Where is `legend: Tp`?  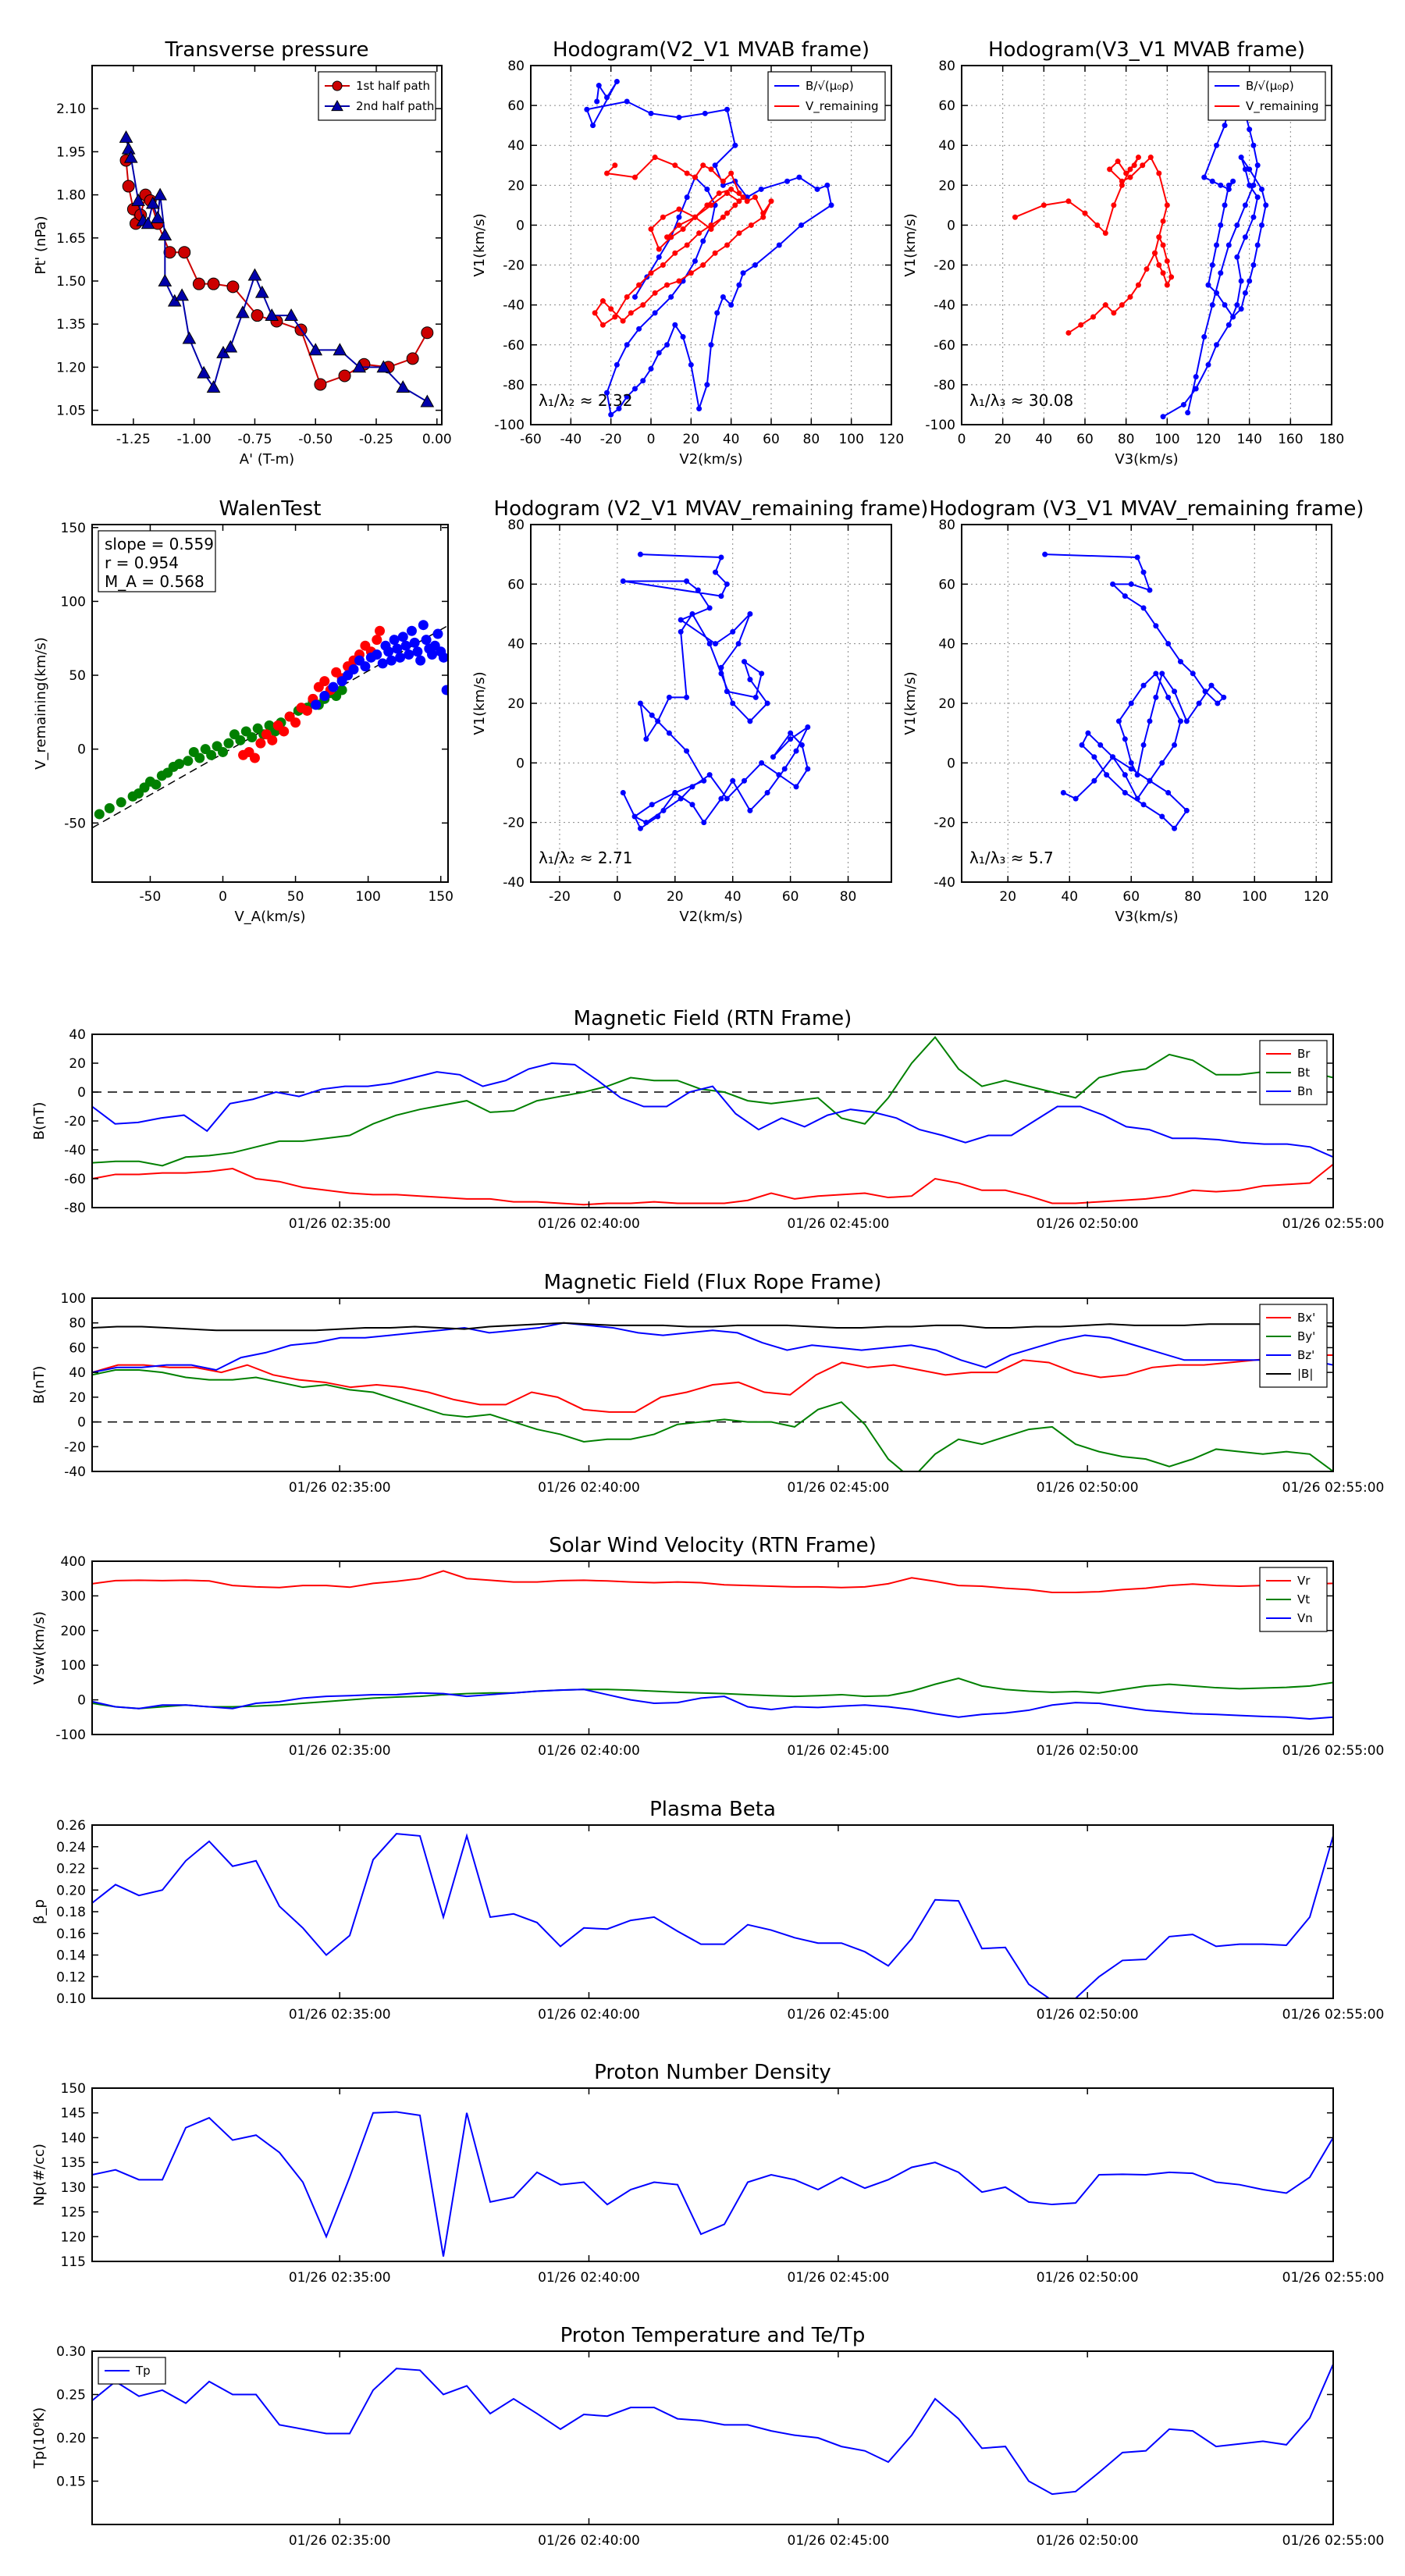
legend: Tp is located at coordinates (132, 2371).